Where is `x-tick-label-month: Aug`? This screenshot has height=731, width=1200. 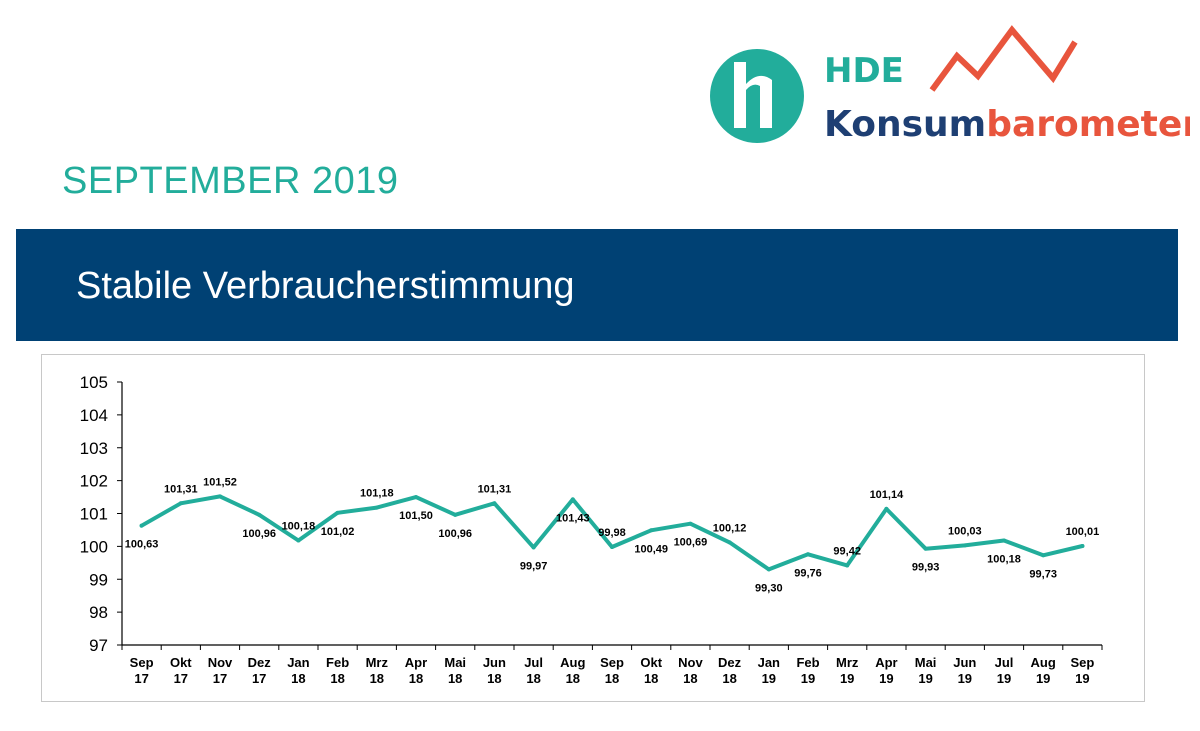
x-tick-label-month: Aug is located at coordinates (572, 662).